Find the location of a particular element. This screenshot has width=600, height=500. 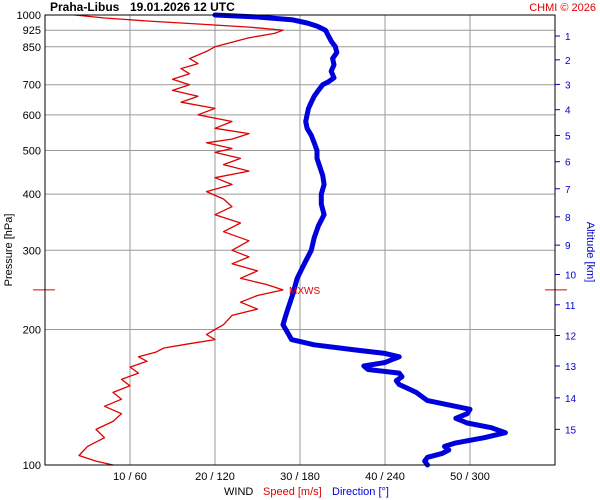

wind-tick-label: 40 / 240 is located at coordinates (385, 477).